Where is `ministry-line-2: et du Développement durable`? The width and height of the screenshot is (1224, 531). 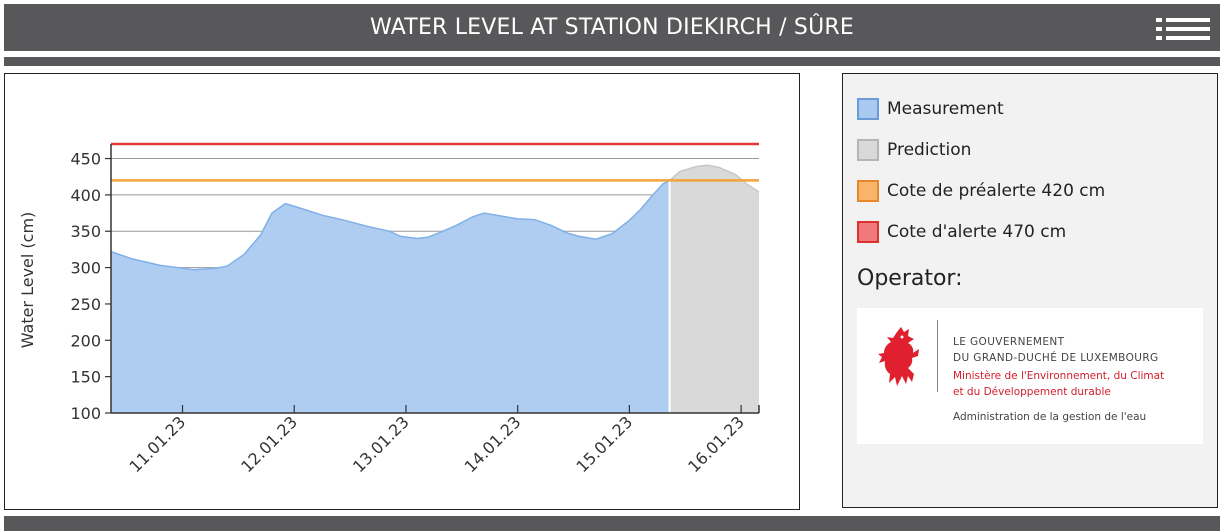
ministry-line-2: et du Développement durable is located at coordinates (1032, 392).